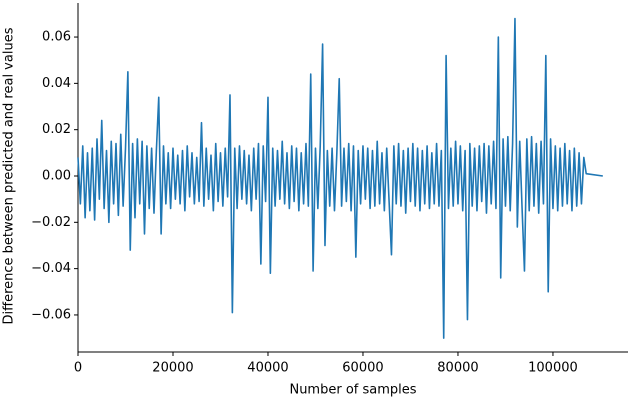  I want to click on y-tick-label: 0.06, so click(56, 37).